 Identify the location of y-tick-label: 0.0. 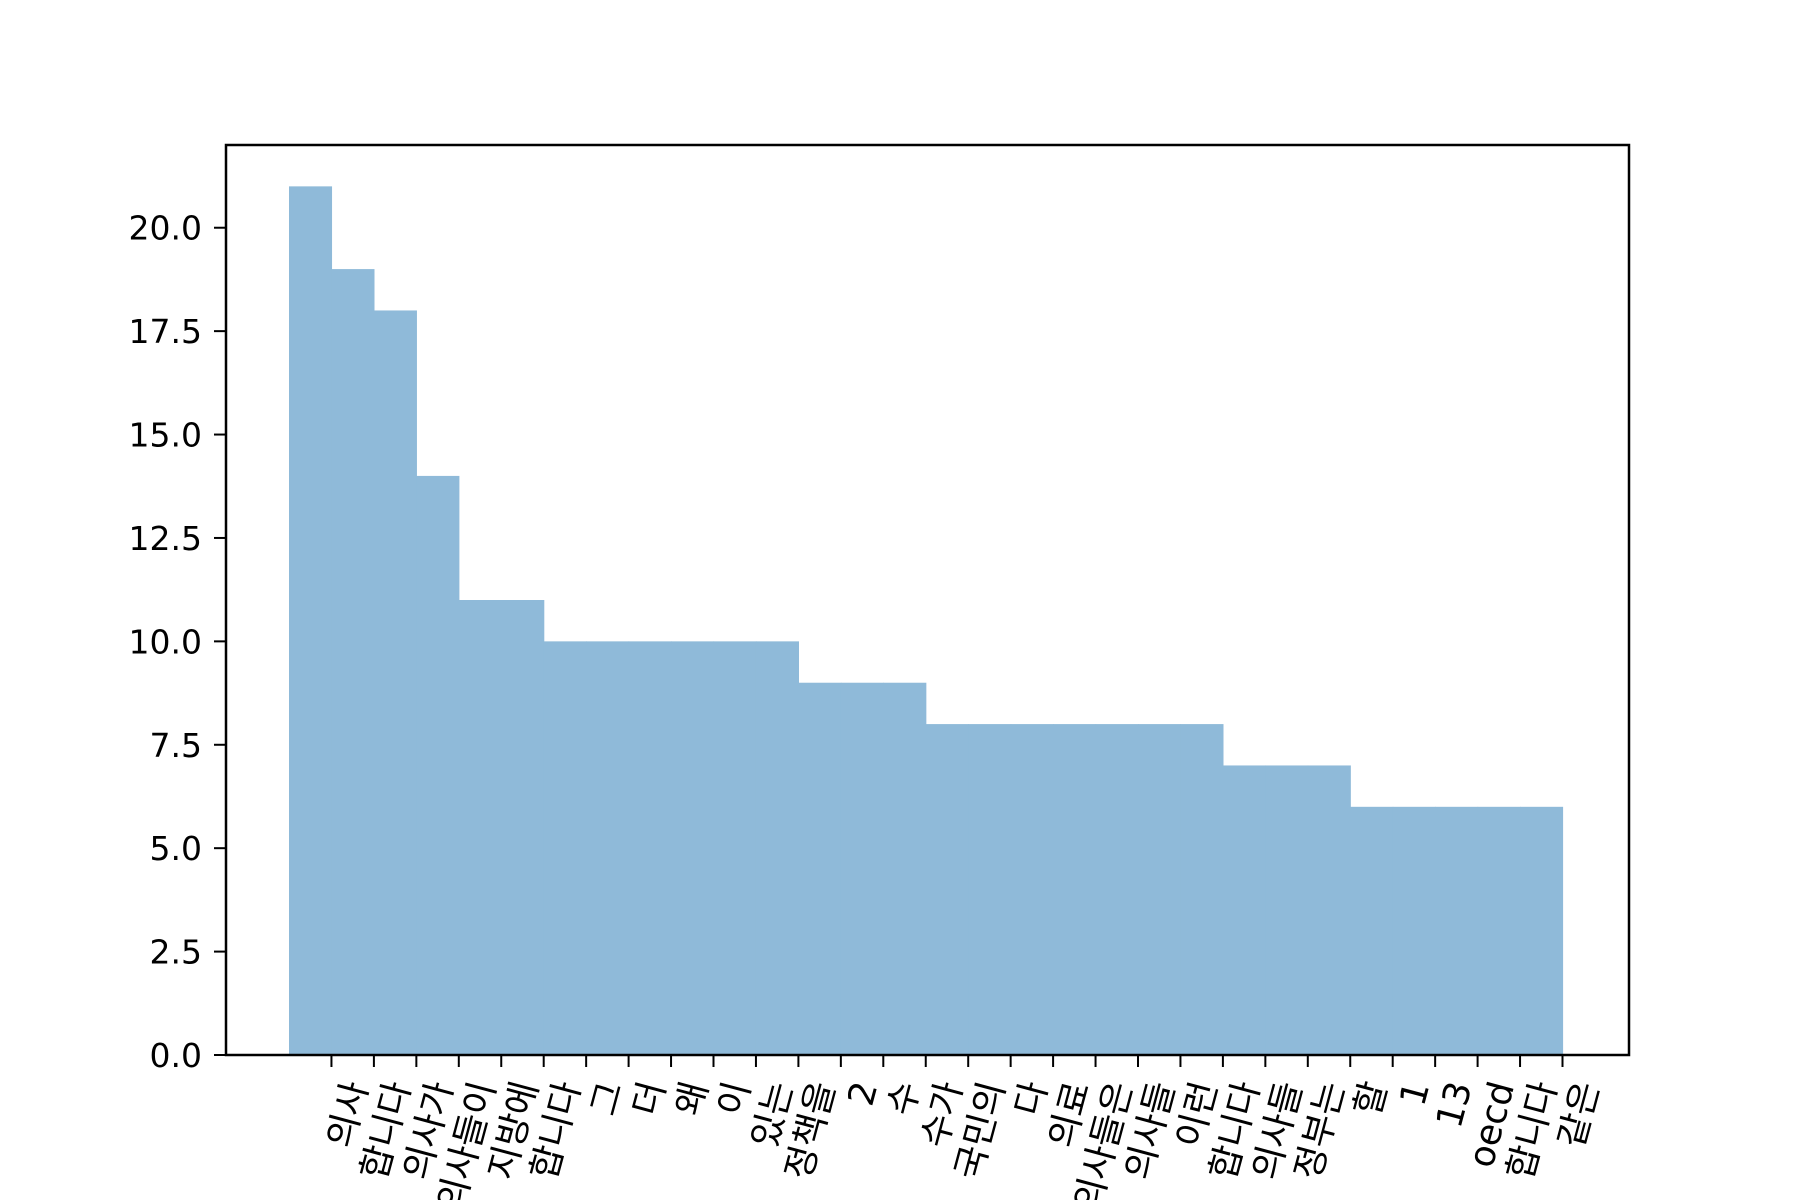
(176, 1055).